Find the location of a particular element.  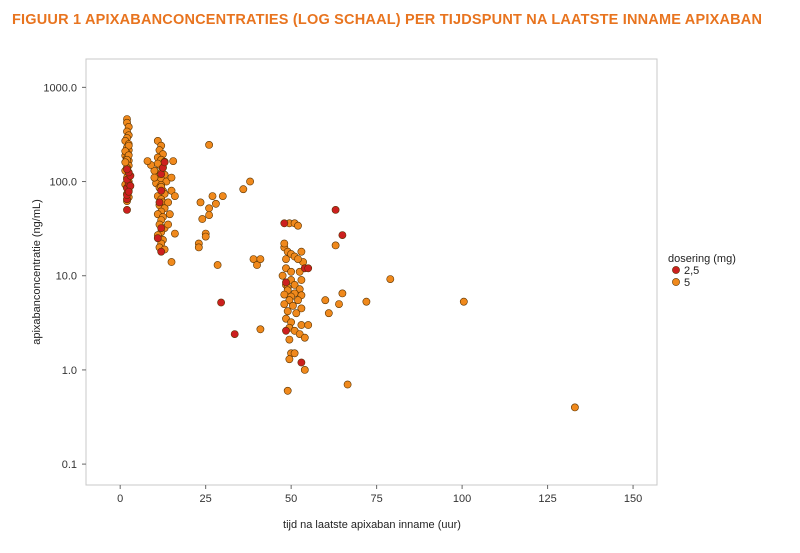

x-axis: 0 25 50 75 100 125 150 is located at coordinates (379, 495).